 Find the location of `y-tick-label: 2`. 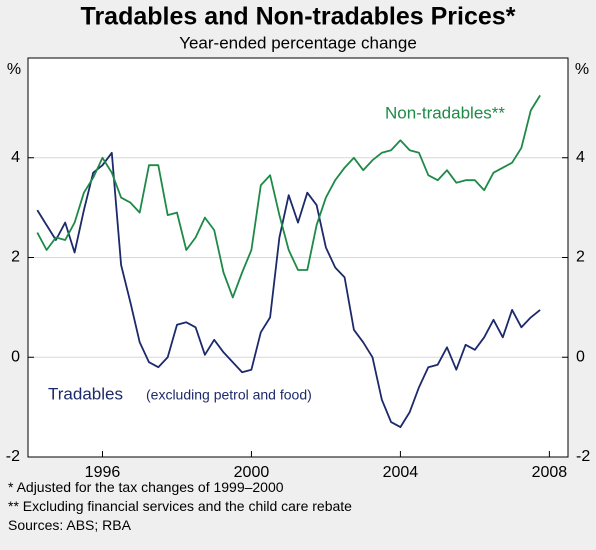

y-tick-label: 2 is located at coordinates (15, 257).